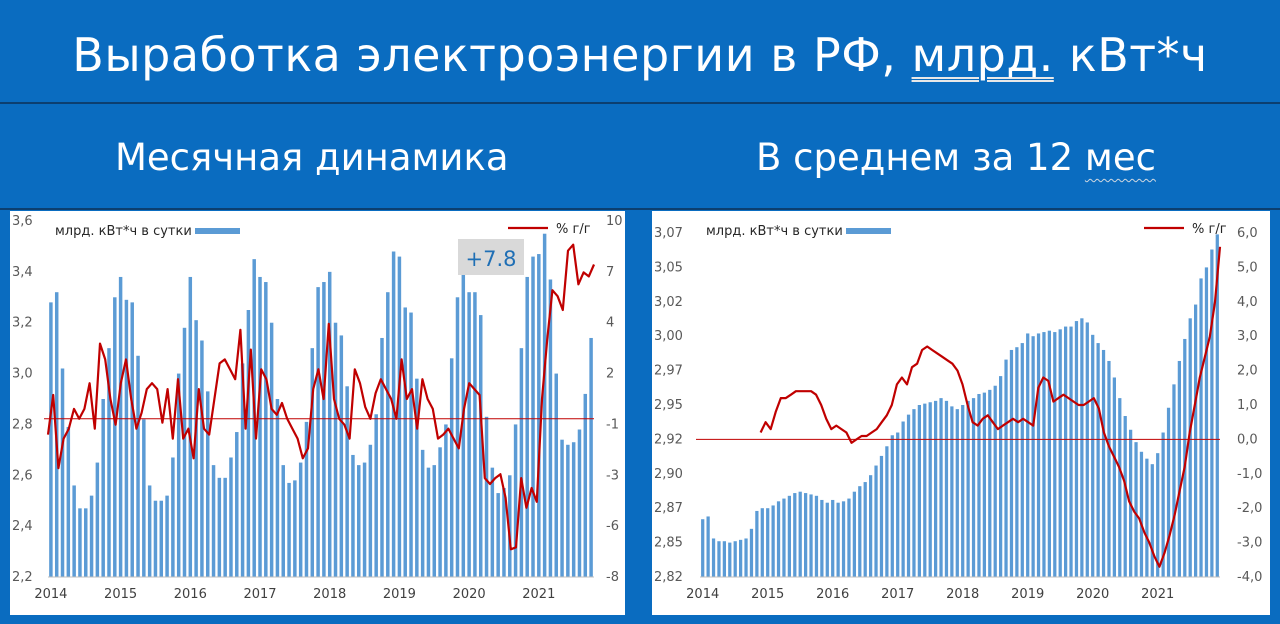 Image resolution: width=1280 pixels, height=624 pixels. What do you see at coordinates (469, 594) in the screenshot?
I see `monthly-x-tick-label: 2020` at bounding box center [469, 594].